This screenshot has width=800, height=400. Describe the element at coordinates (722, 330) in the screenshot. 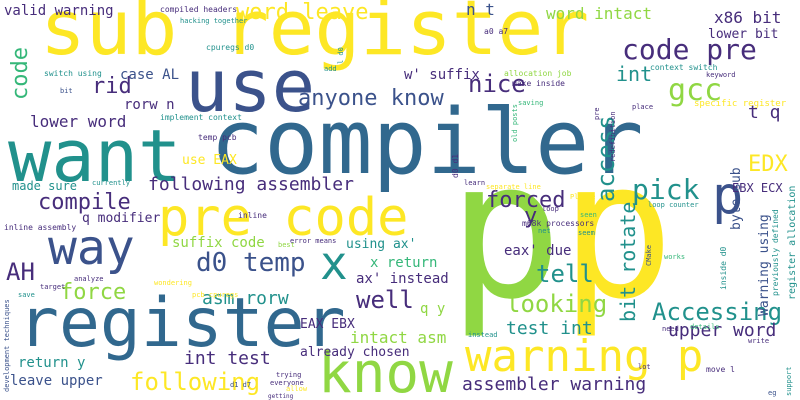

I see `cloud-word-upper-word: upper word` at that location.